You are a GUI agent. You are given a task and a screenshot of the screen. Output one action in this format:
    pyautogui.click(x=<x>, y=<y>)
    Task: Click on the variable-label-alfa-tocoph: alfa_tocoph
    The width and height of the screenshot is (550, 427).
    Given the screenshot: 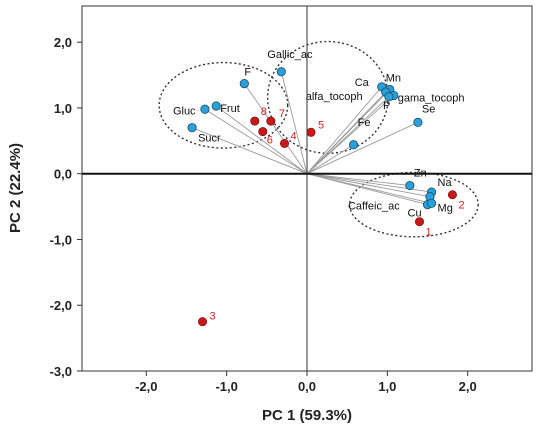 What is the action you would take?
    pyautogui.click(x=334, y=97)
    